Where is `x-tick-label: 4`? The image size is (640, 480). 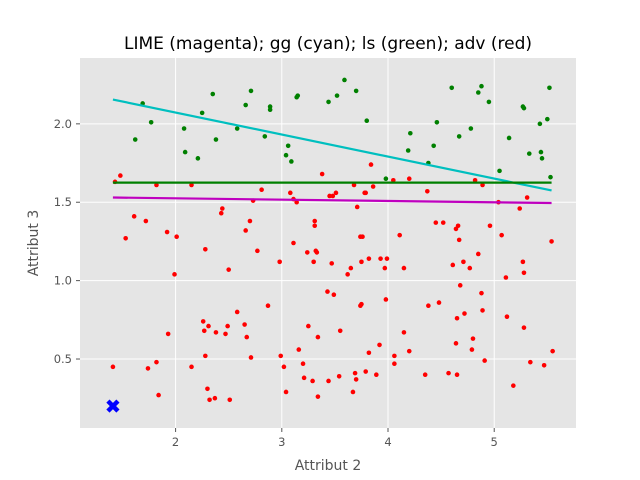 x-tick-label: 4 is located at coordinates (387, 442).